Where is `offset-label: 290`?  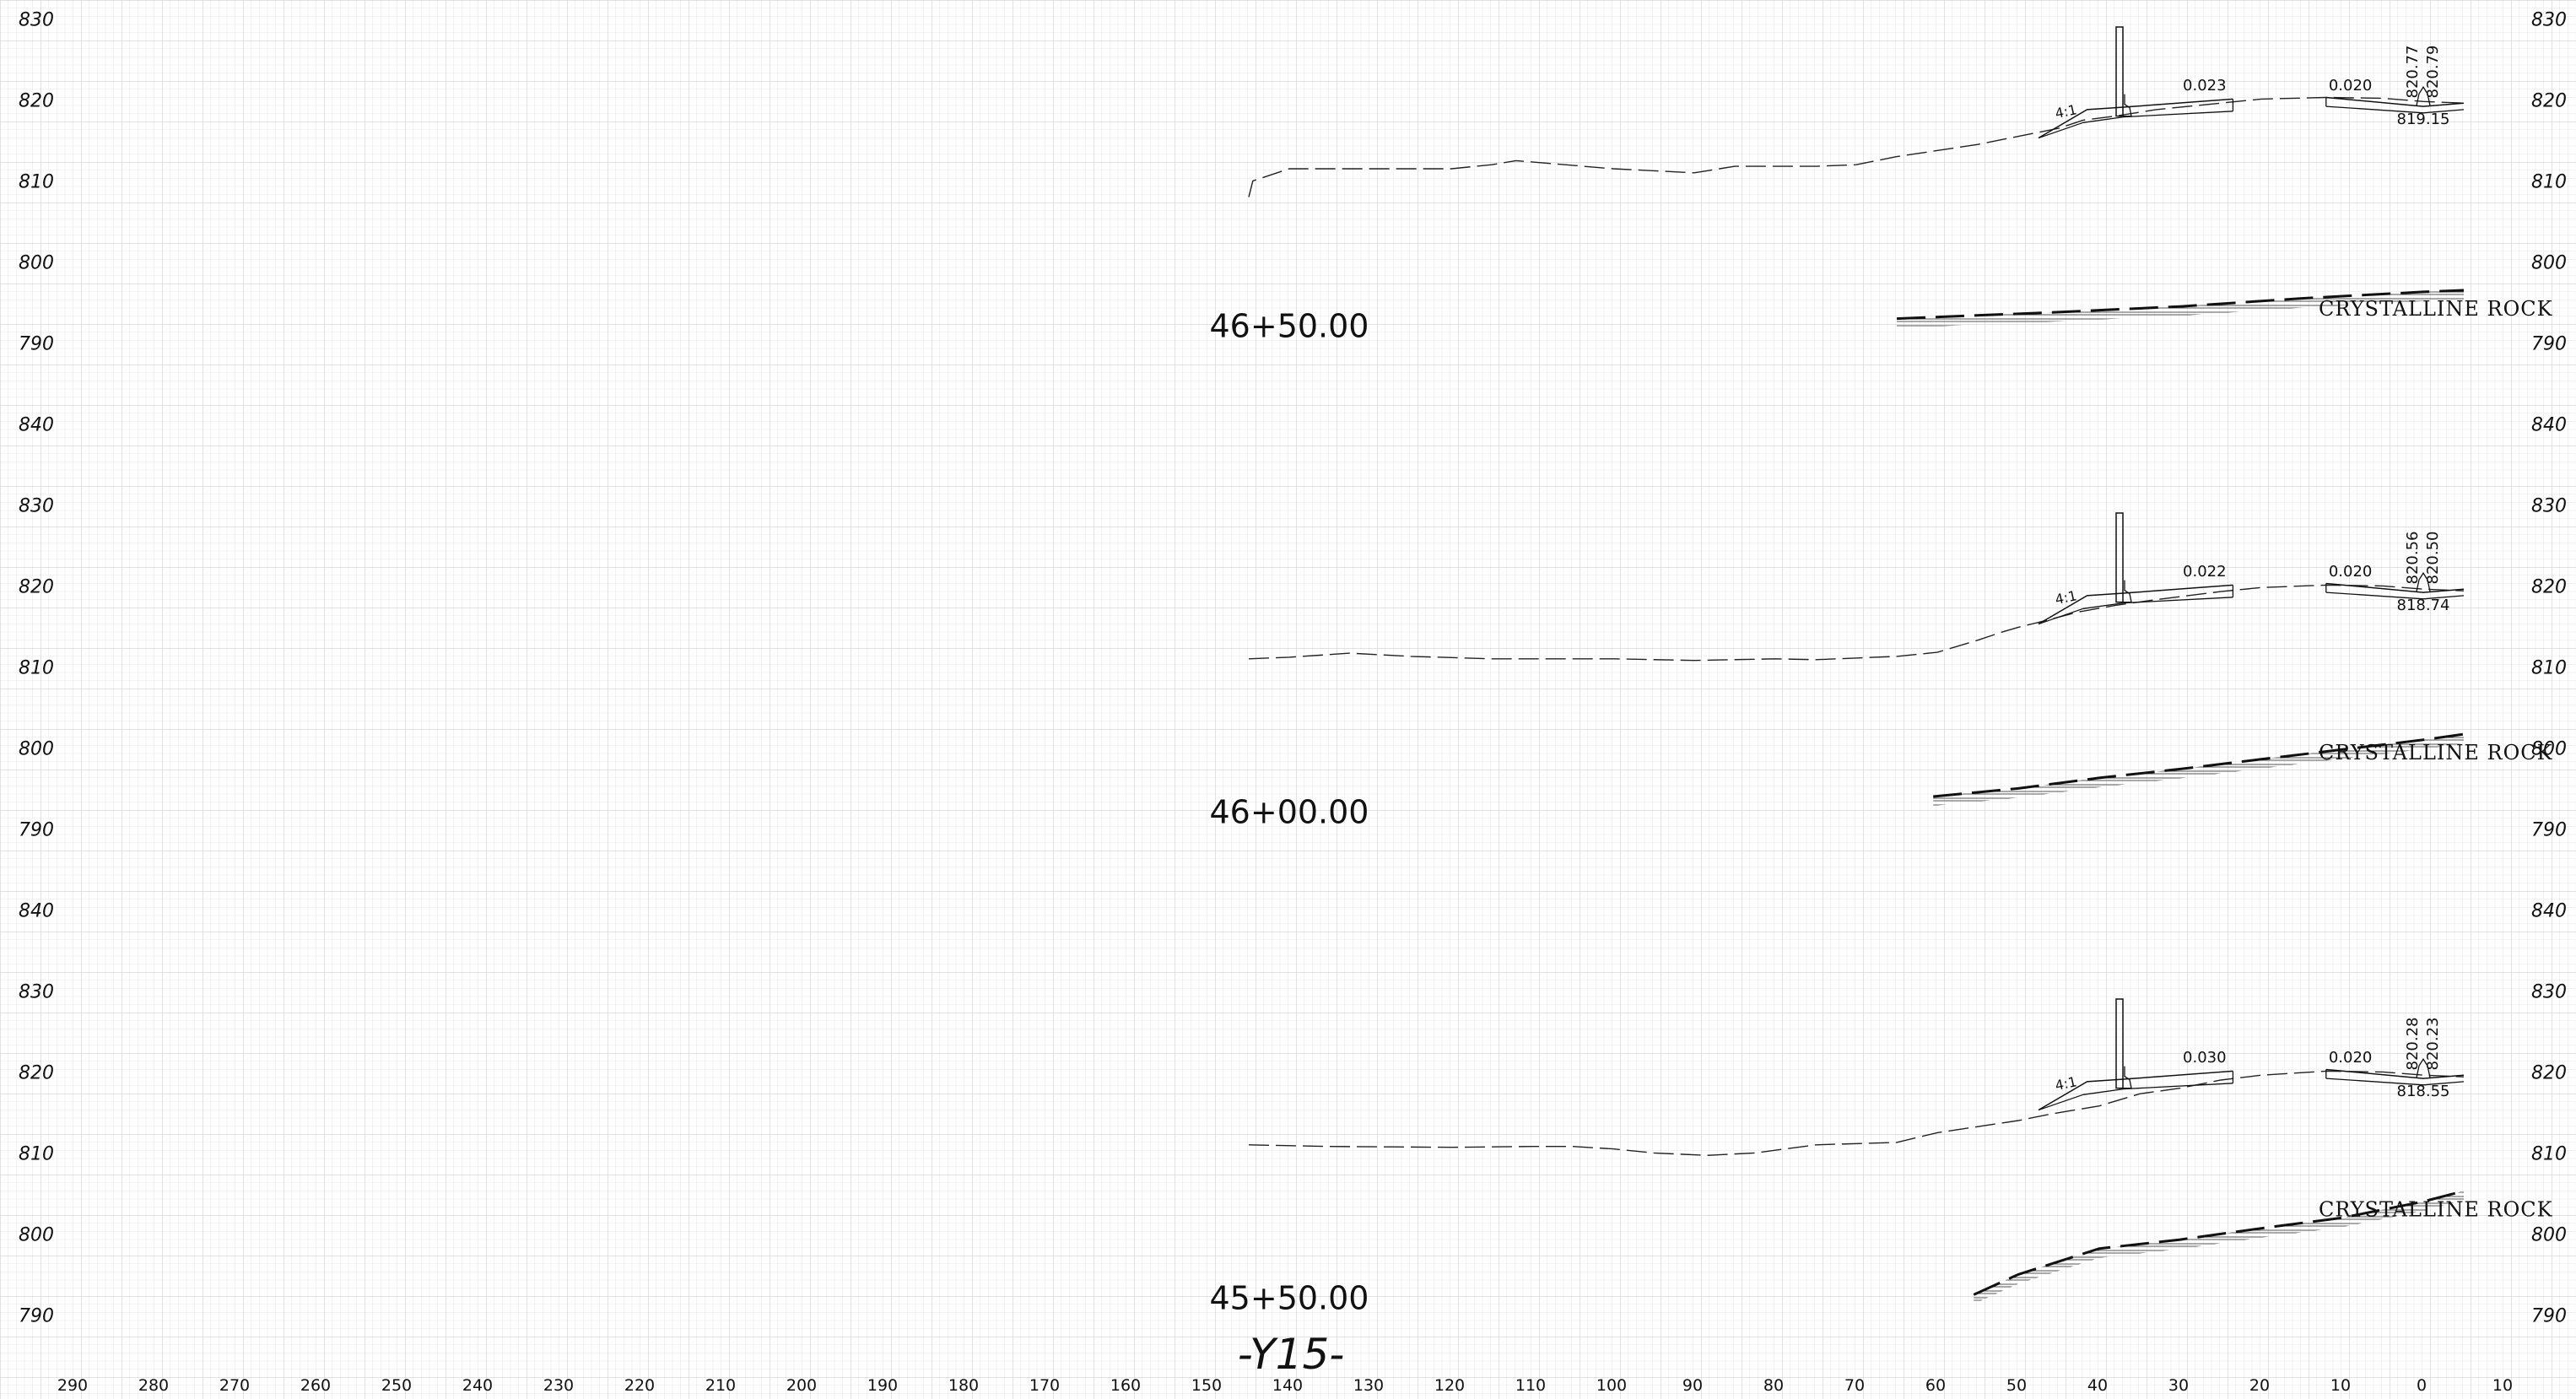 offset-label: 290 is located at coordinates (72, 1385).